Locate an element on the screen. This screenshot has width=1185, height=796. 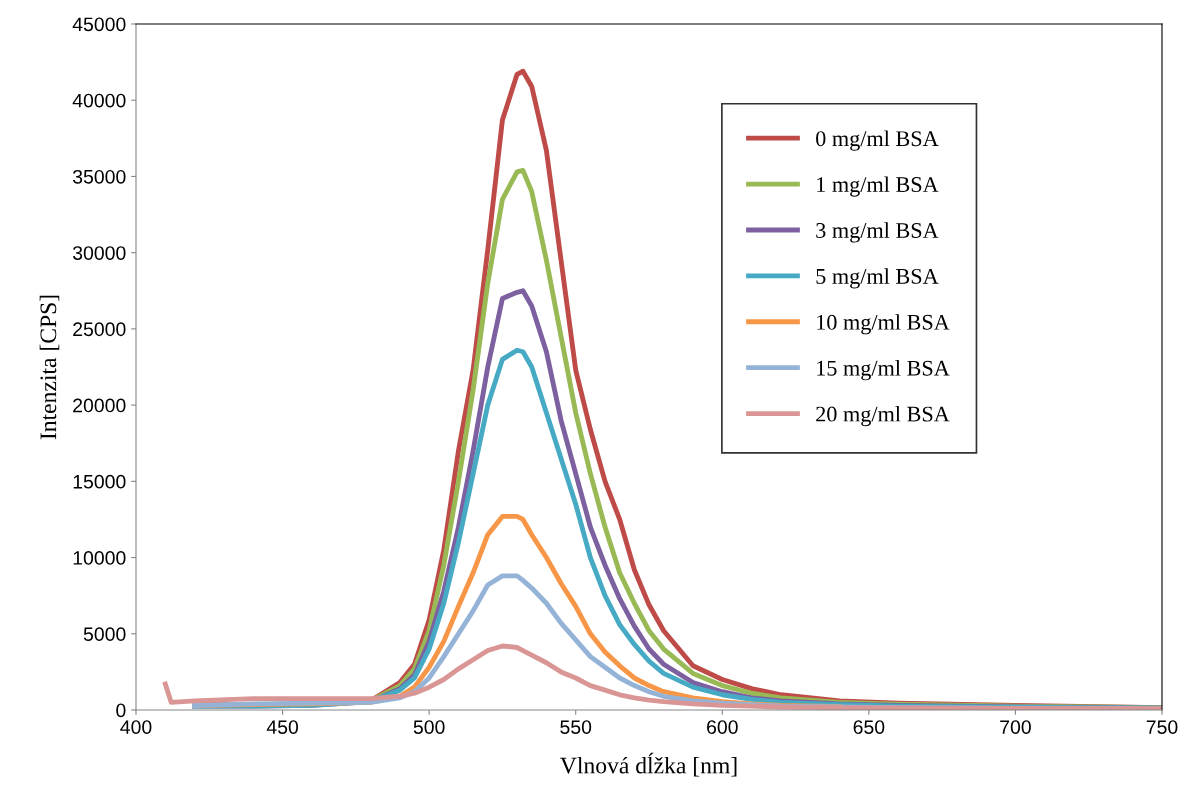
legend-label: 3 mg/ml BSA is located at coordinates (877, 232).